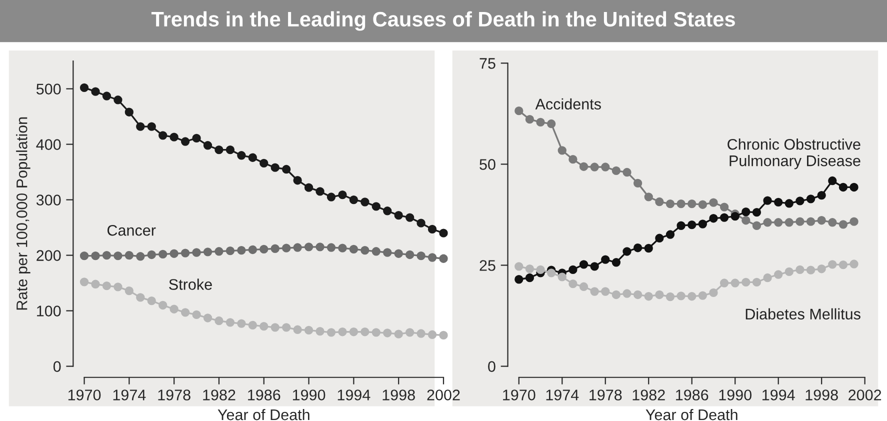  What do you see at coordinates (48, 89) in the screenshot?
I see `y-tick-label: 500` at bounding box center [48, 89].